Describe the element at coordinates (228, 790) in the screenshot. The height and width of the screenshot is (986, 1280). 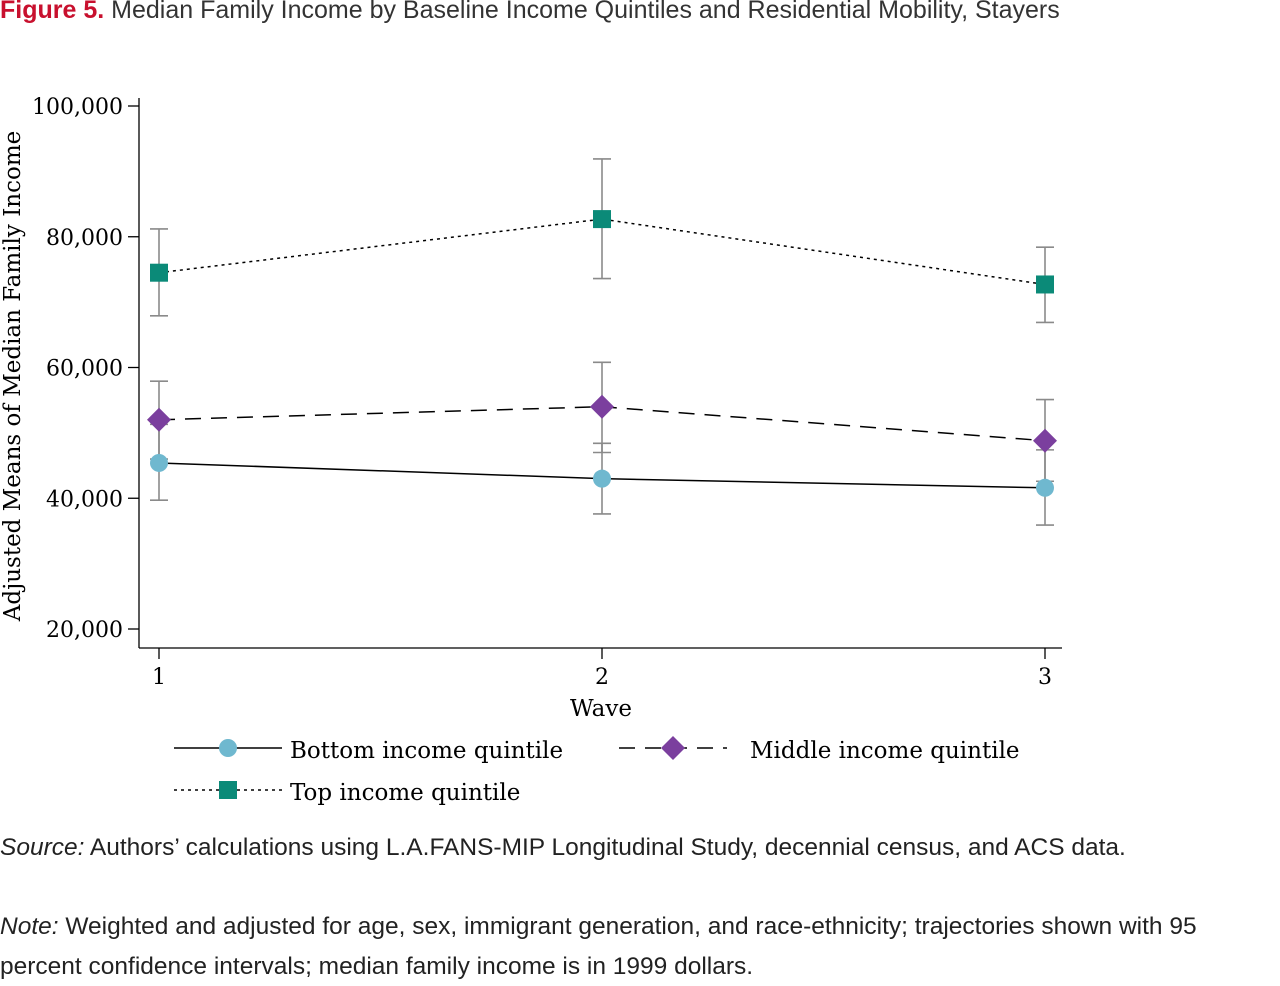
I see `legend-square-marker` at that location.